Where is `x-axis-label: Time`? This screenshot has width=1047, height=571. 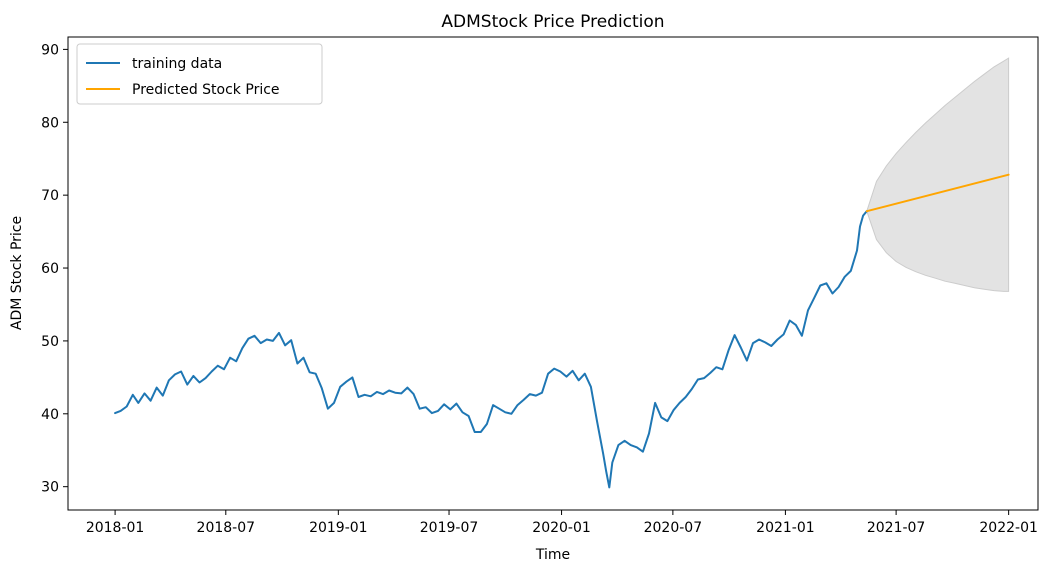 x-axis-label: Time is located at coordinates (552, 555).